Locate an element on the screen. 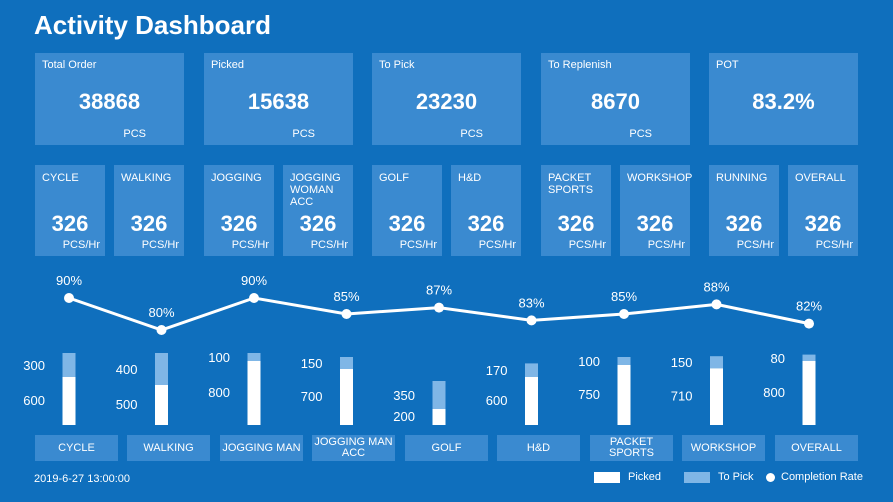 This screenshot has height=502, width=893. kpi-value: 8670 is located at coordinates (615, 101).